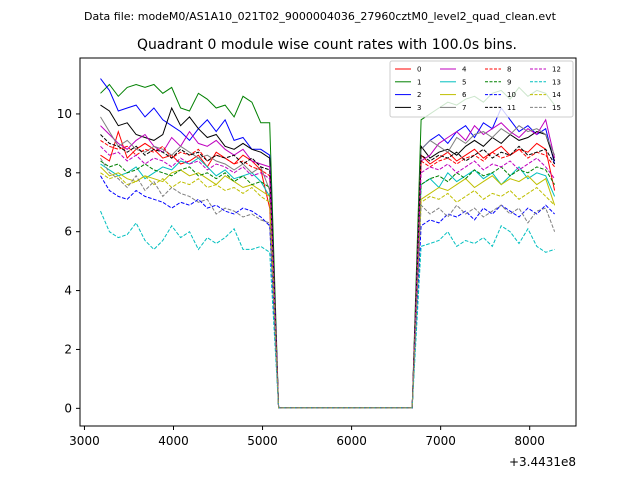  I want to click on legend-label-4: 4, so click(464, 70).